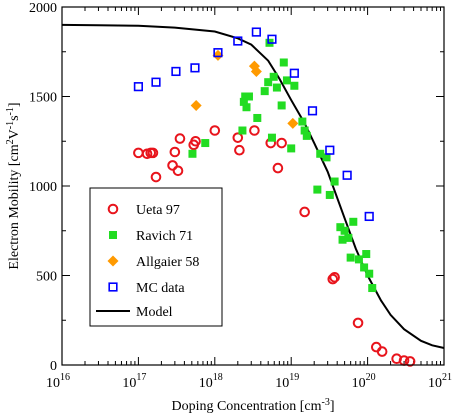 This screenshot has width=459, height=415. Describe the element at coordinates (43, 98) in the screenshot. I see `y-tick-label: 1500` at that location.